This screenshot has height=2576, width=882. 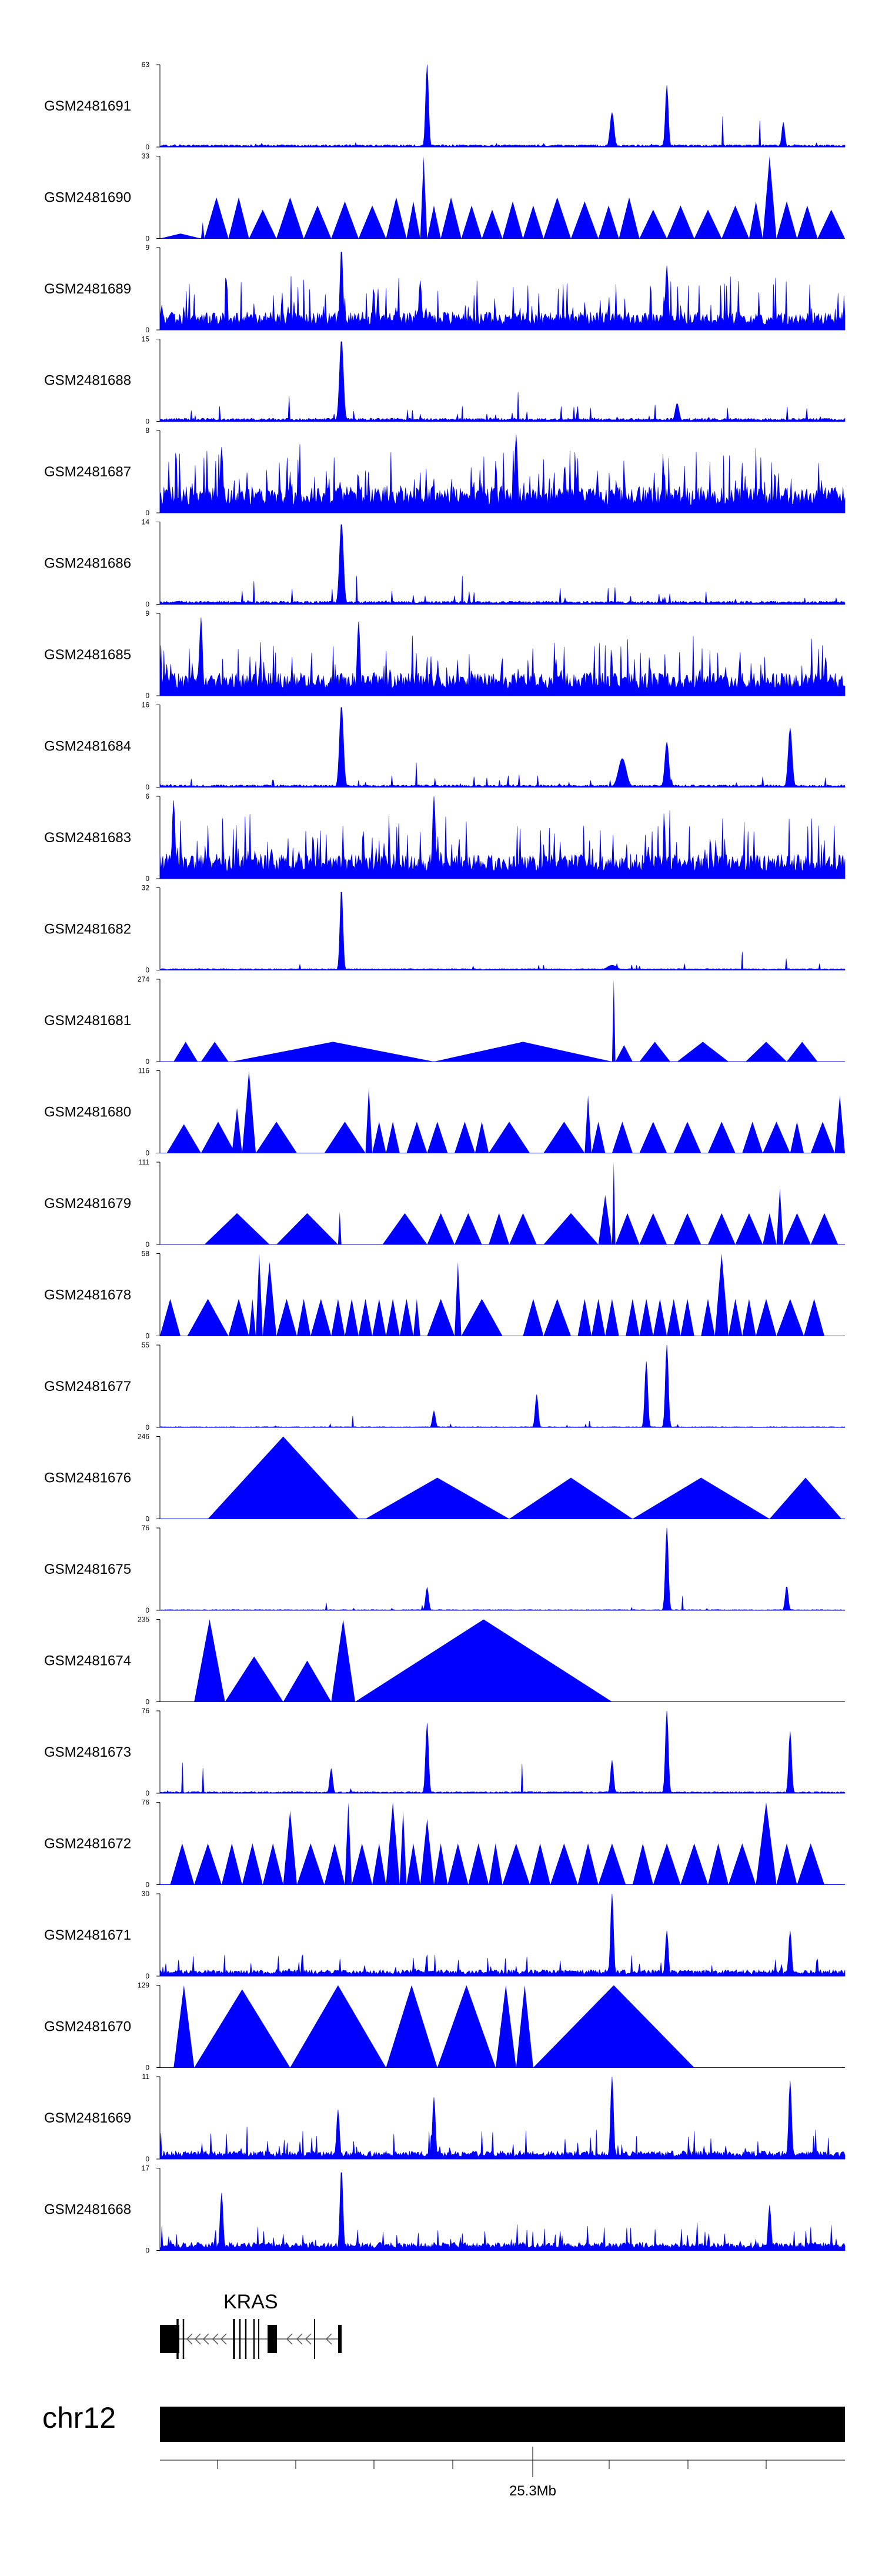 What do you see at coordinates (144, 1162) in the screenshot?
I see `y-axis-max-label: 111` at bounding box center [144, 1162].